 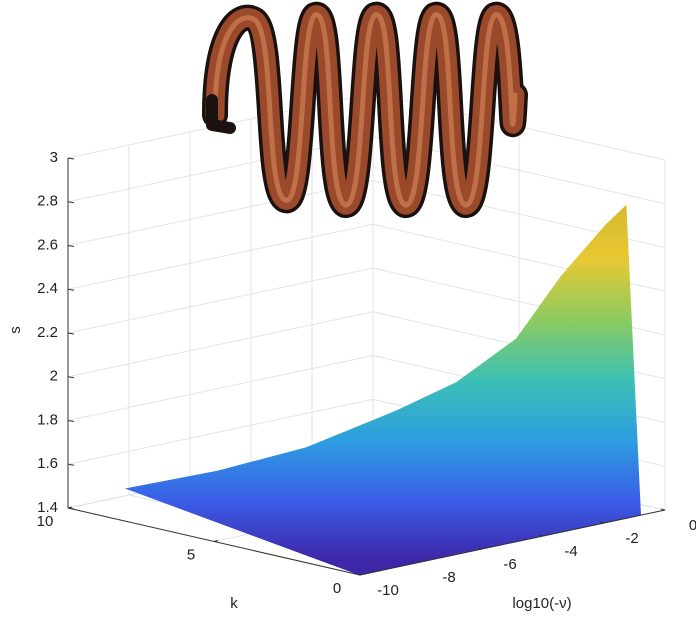 I want to click on z-tick-label: 1.4, so click(x=47, y=507).